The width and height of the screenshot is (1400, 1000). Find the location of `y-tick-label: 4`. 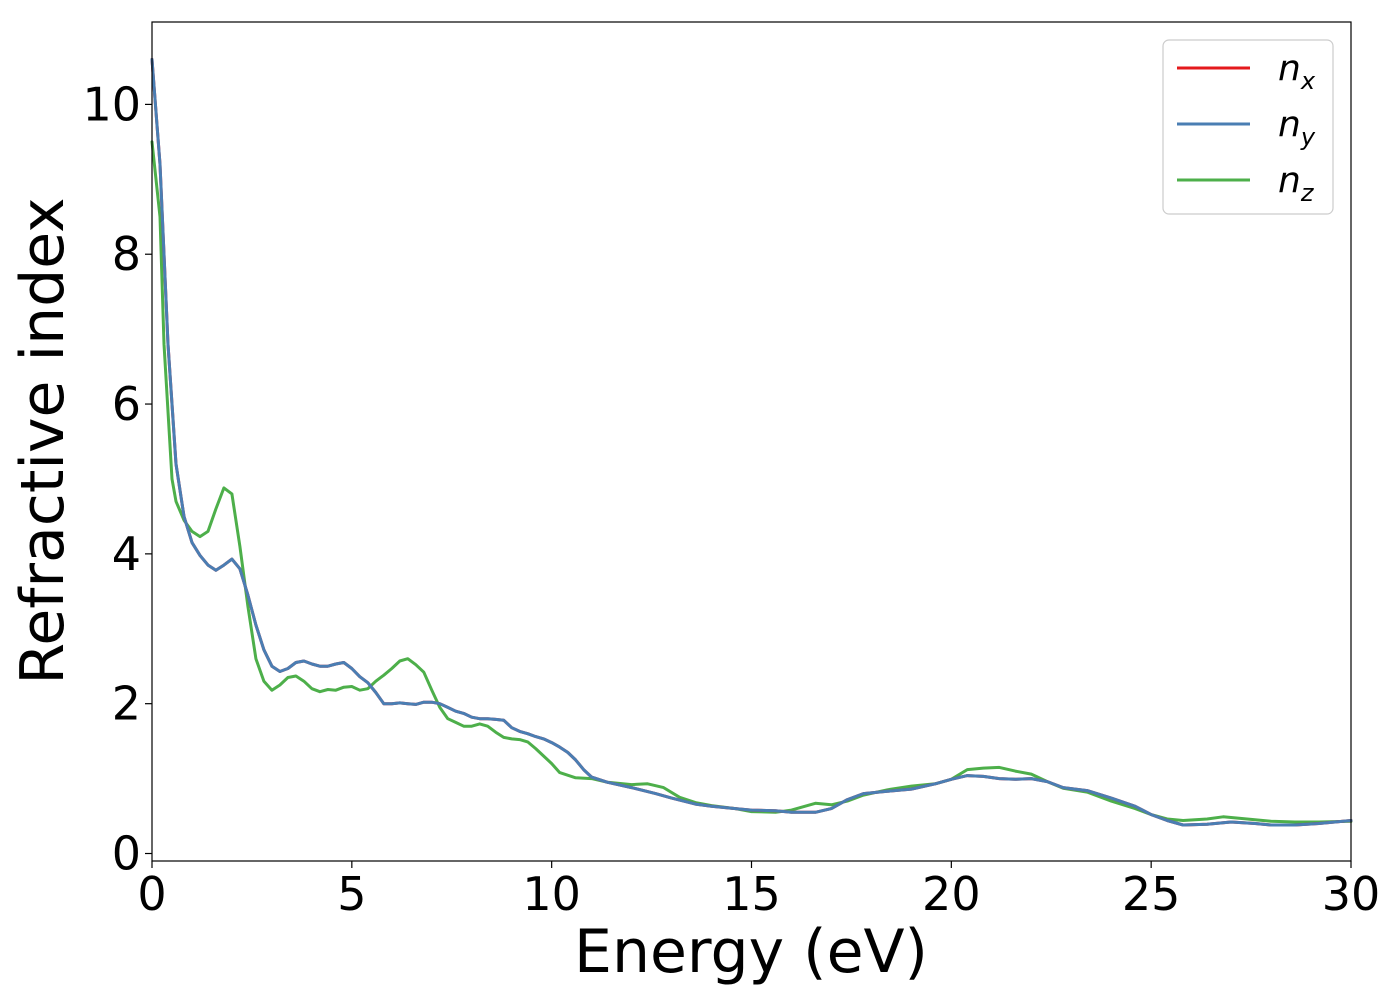

y-tick-label: 4 is located at coordinates (126, 554).